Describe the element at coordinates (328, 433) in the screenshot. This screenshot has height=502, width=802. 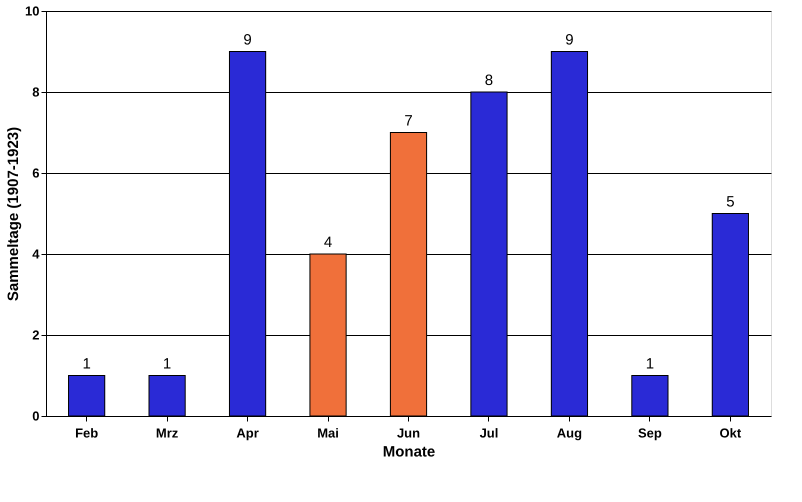
I see `x-tick-label: Mai` at that location.